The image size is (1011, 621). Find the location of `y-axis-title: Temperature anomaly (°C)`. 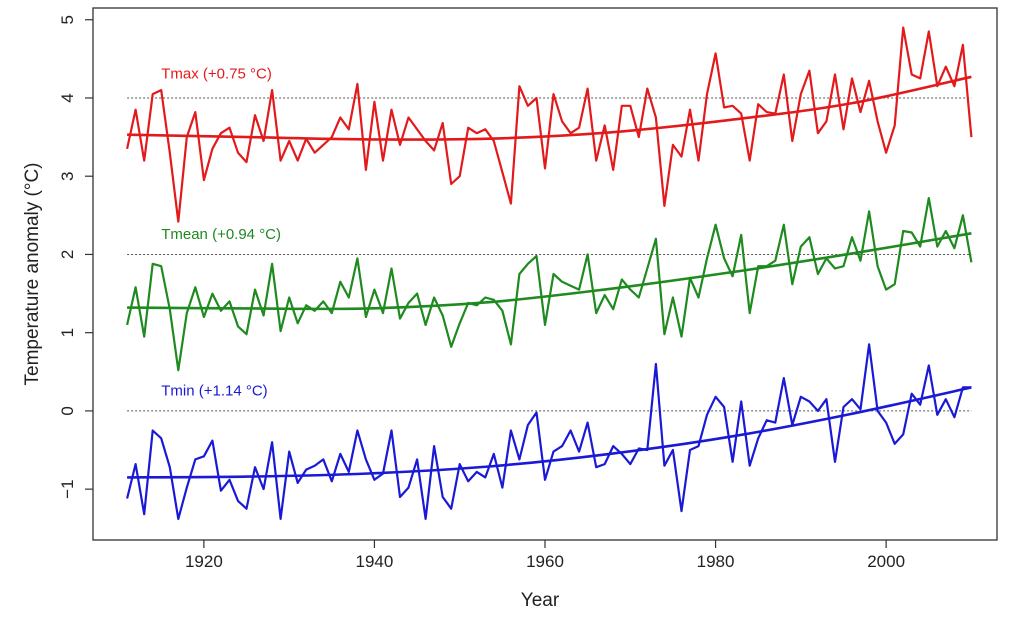

y-axis-title: Temperature anomaly (°C) is located at coordinates (32, 273).